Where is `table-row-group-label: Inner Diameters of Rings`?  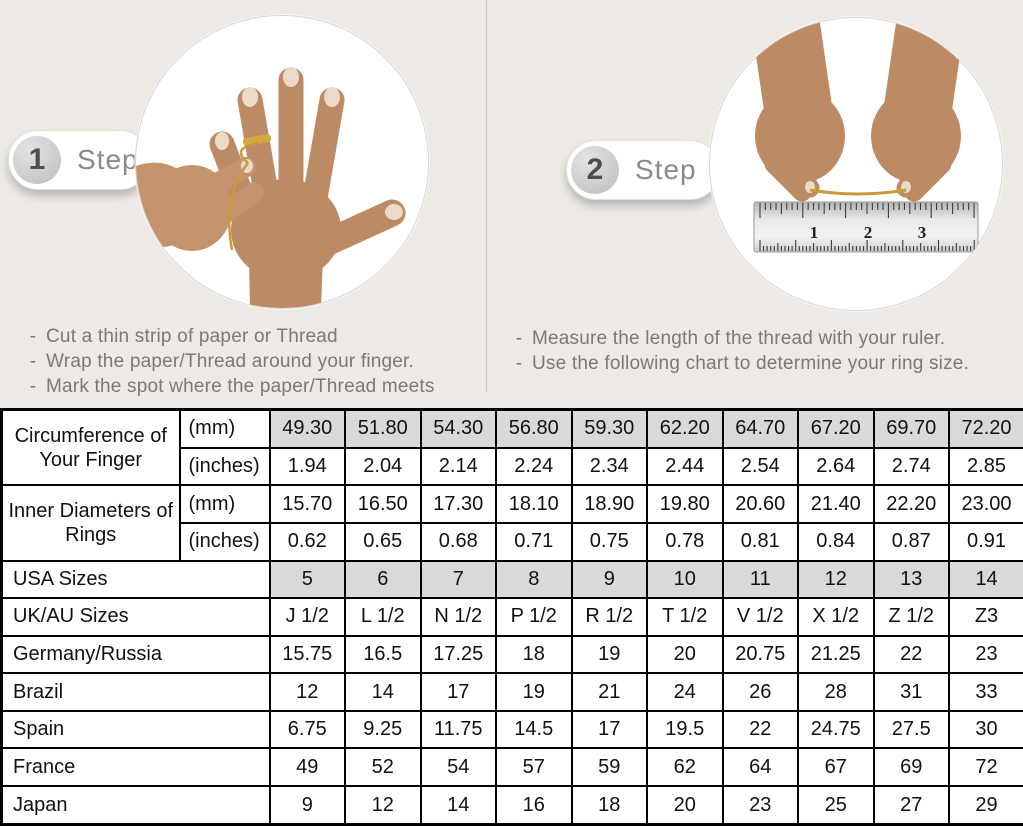
table-row-group-label: Inner Diameters of Rings is located at coordinates (90, 523).